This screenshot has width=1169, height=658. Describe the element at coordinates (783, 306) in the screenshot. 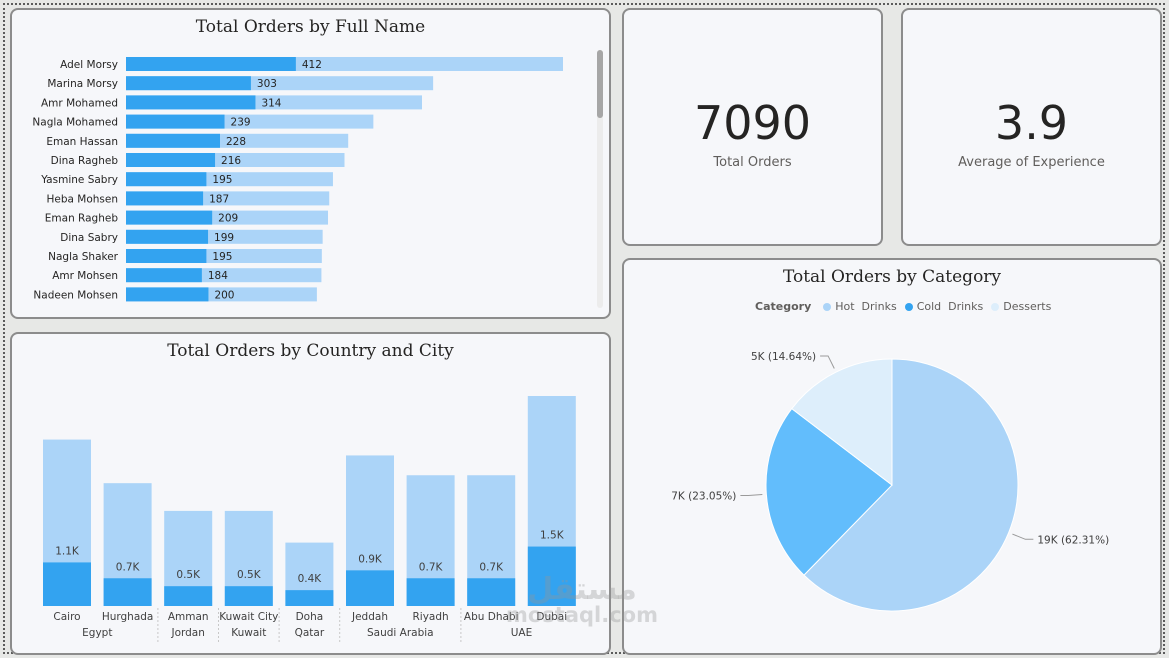

I see `legend-title: Category` at that location.